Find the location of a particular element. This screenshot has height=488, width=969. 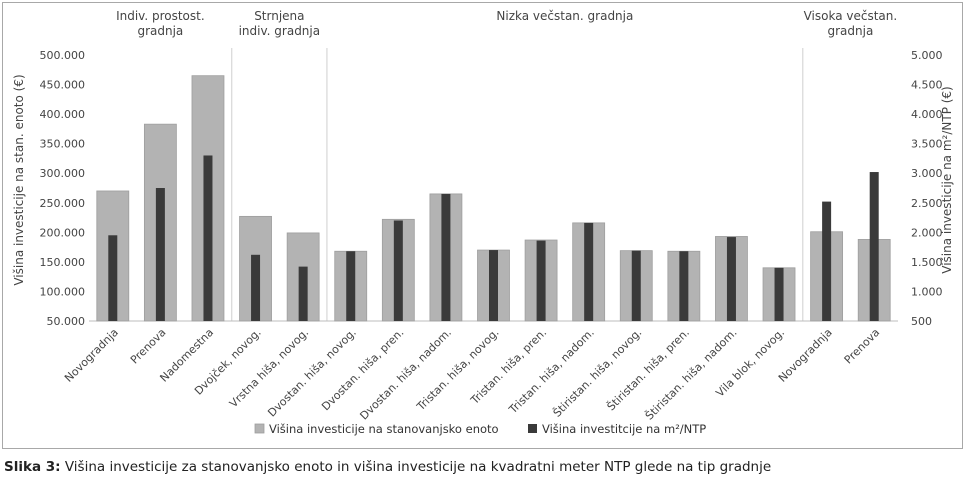

right-tick-label: 4.000 is located at coordinates (927, 114).